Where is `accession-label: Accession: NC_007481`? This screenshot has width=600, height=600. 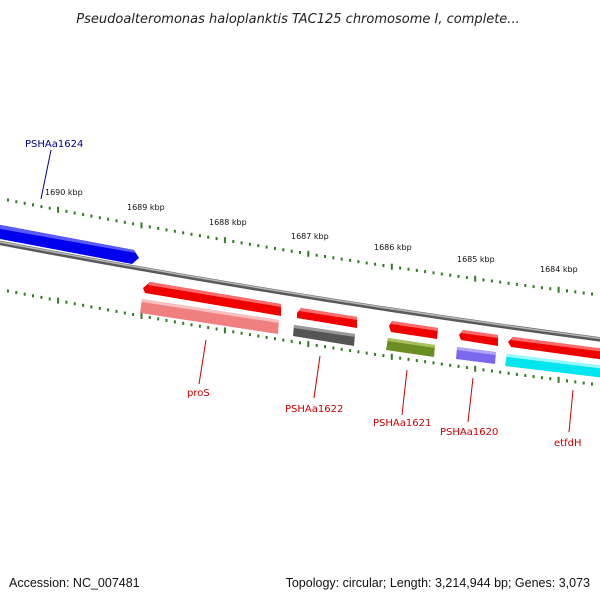
accession-label: Accession: NC_007481 is located at coordinates (74, 583).